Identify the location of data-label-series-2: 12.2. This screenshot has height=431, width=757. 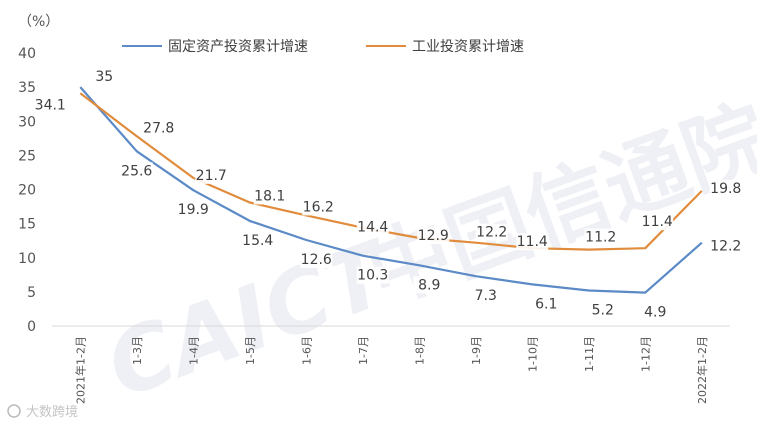
(491, 233).